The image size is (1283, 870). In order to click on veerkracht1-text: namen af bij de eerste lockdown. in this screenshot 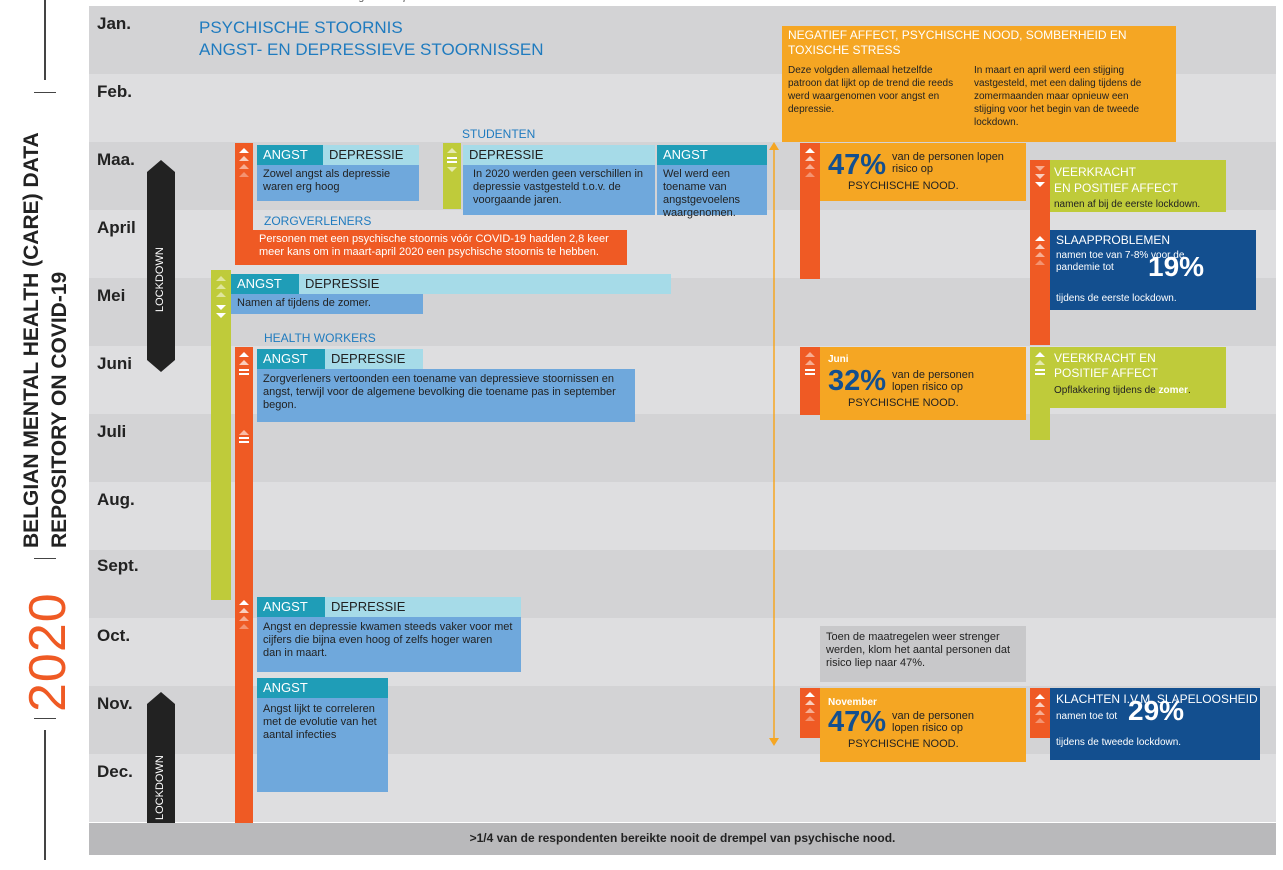, I will do `click(1127, 204)`.